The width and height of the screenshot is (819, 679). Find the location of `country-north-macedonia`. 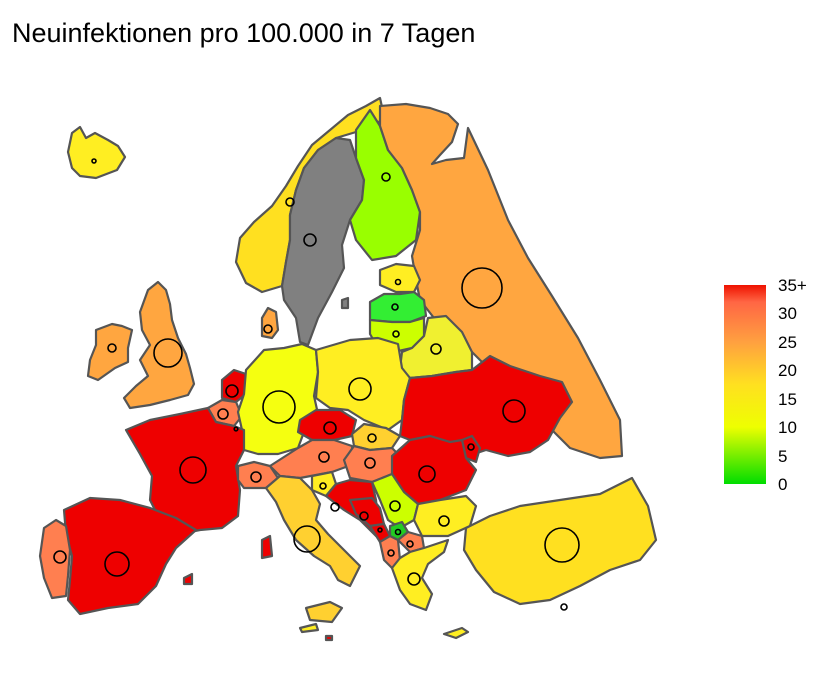

country-north-macedonia is located at coordinates (411, 542).